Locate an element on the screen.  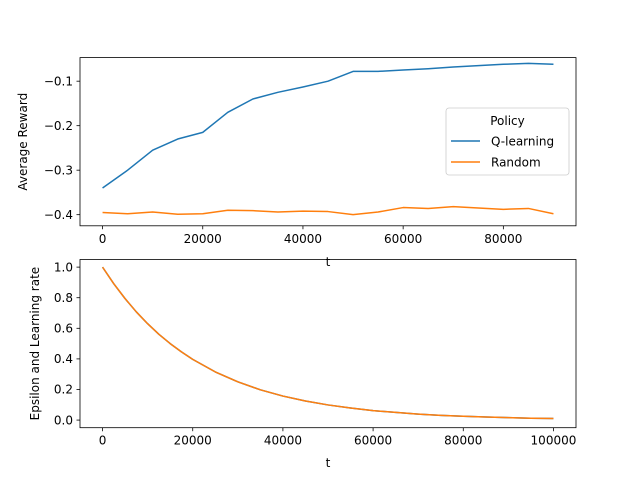
bottom-y-axis-label: Epsilon and Learning rate is located at coordinates (35, 344).